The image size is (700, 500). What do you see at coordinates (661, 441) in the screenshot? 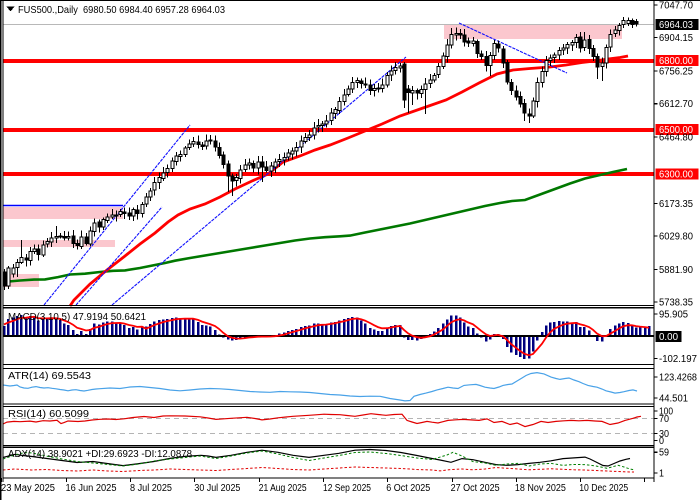
I see `svg-text: 0` at bounding box center [661, 441].